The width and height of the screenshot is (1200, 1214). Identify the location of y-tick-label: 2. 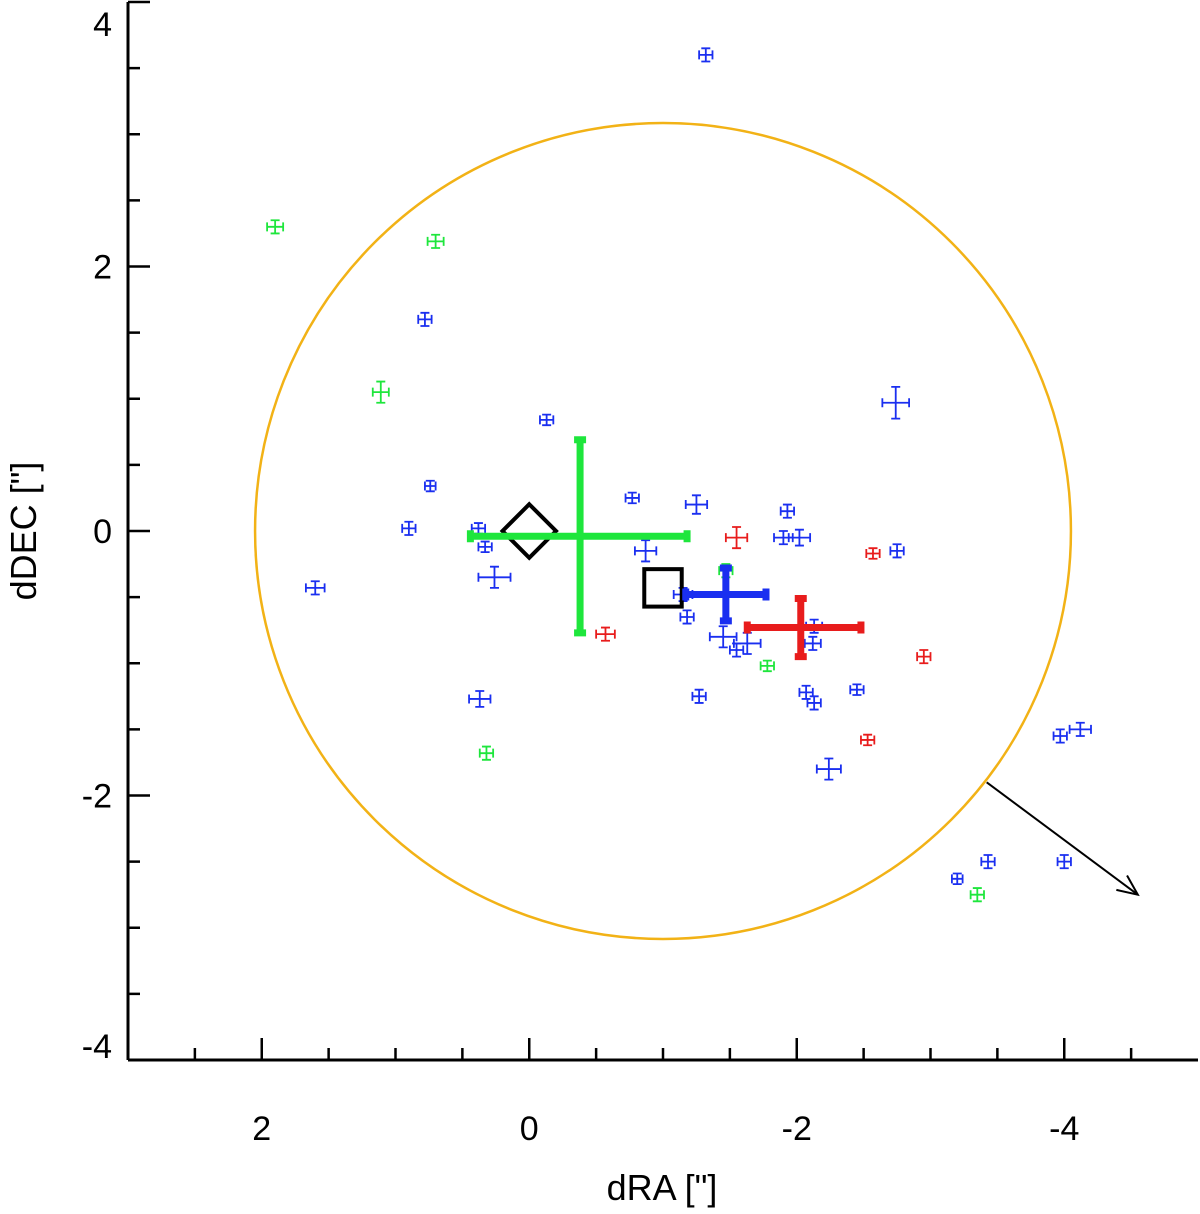
(102, 268).